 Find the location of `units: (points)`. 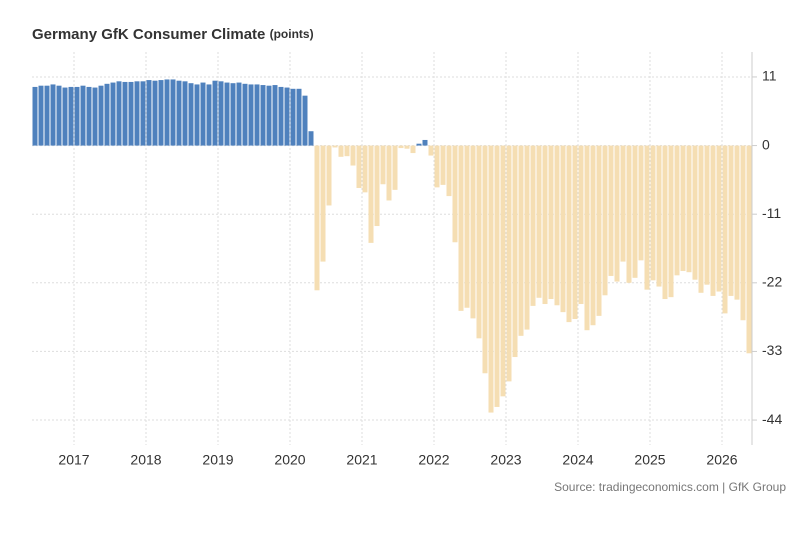

units: (points) is located at coordinates (292, 34).